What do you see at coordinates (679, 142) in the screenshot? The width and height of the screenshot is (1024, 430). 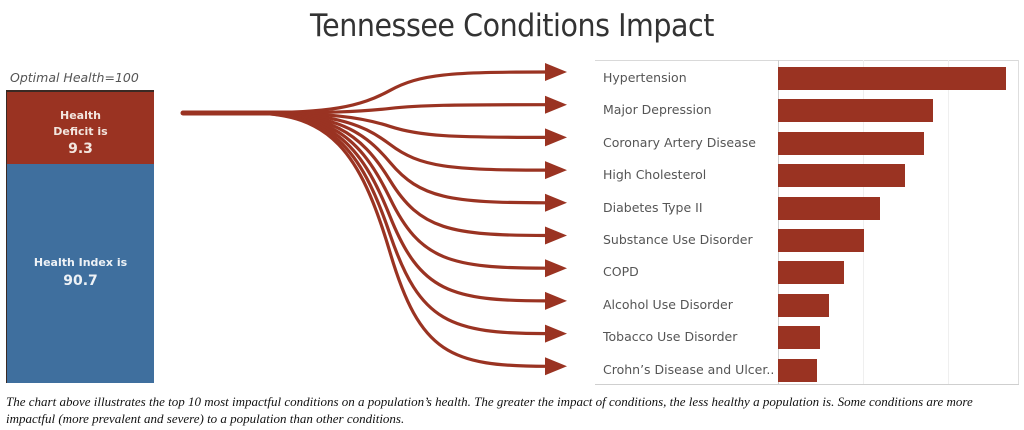 I see `bar-label: Coronary Artery Disease` at bounding box center [679, 142].